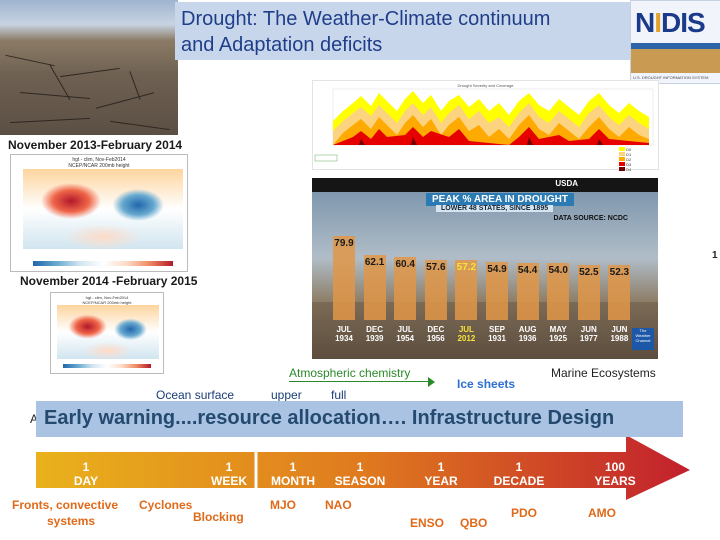 Image resolution: width=720 pixels, height=540 pixels. Describe the element at coordinates (350, 373) in the screenshot. I see `label-atmospheric-chemistry: Atmospheric chemistry` at that location.